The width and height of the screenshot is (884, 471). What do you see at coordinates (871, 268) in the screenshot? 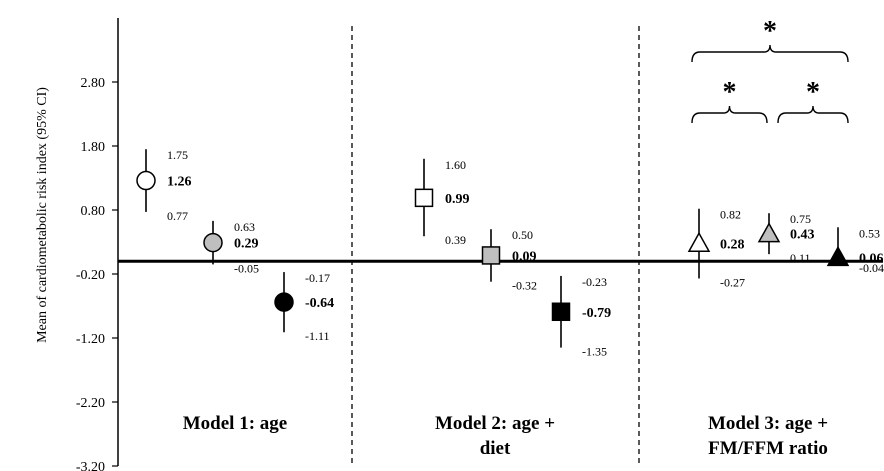
I see `lower-ci-label: -0.04` at bounding box center [871, 268].